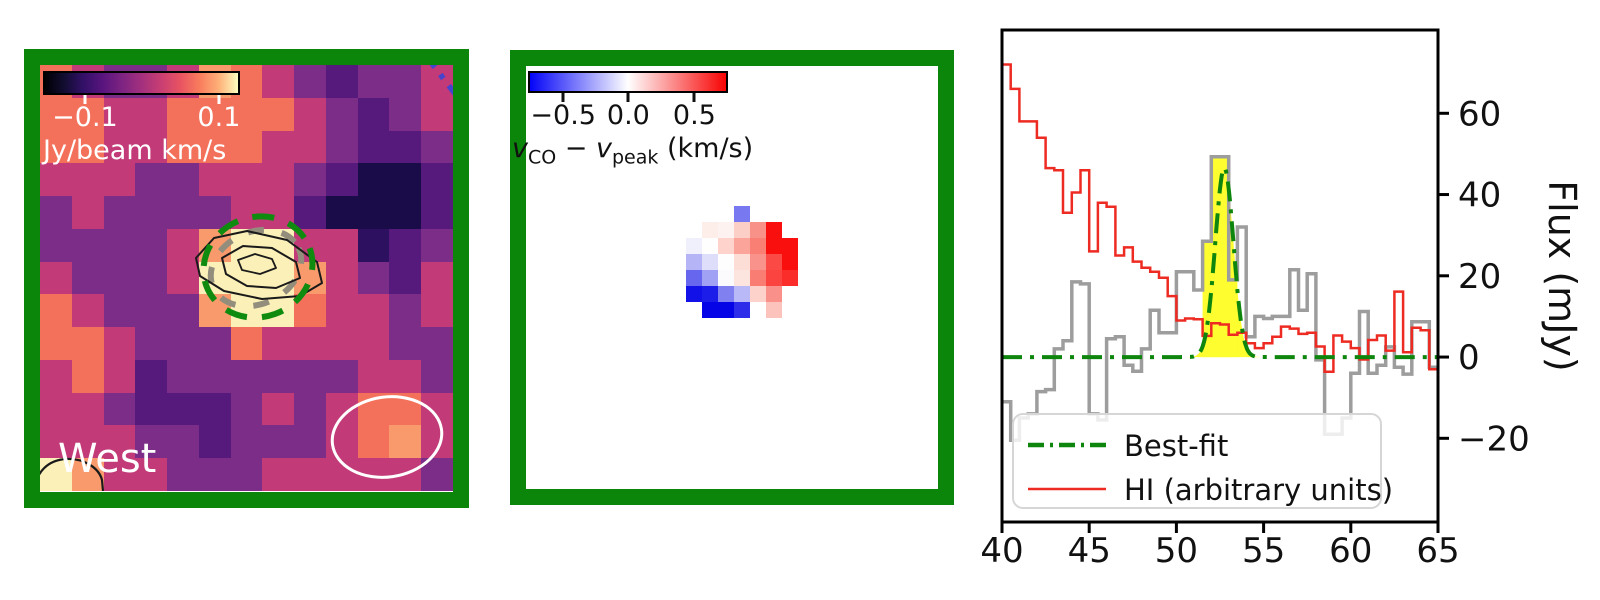 Image resolution: width=1600 pixels, height=600 pixels. I want to click on v-peak-subscript: peak, so click(635, 157).